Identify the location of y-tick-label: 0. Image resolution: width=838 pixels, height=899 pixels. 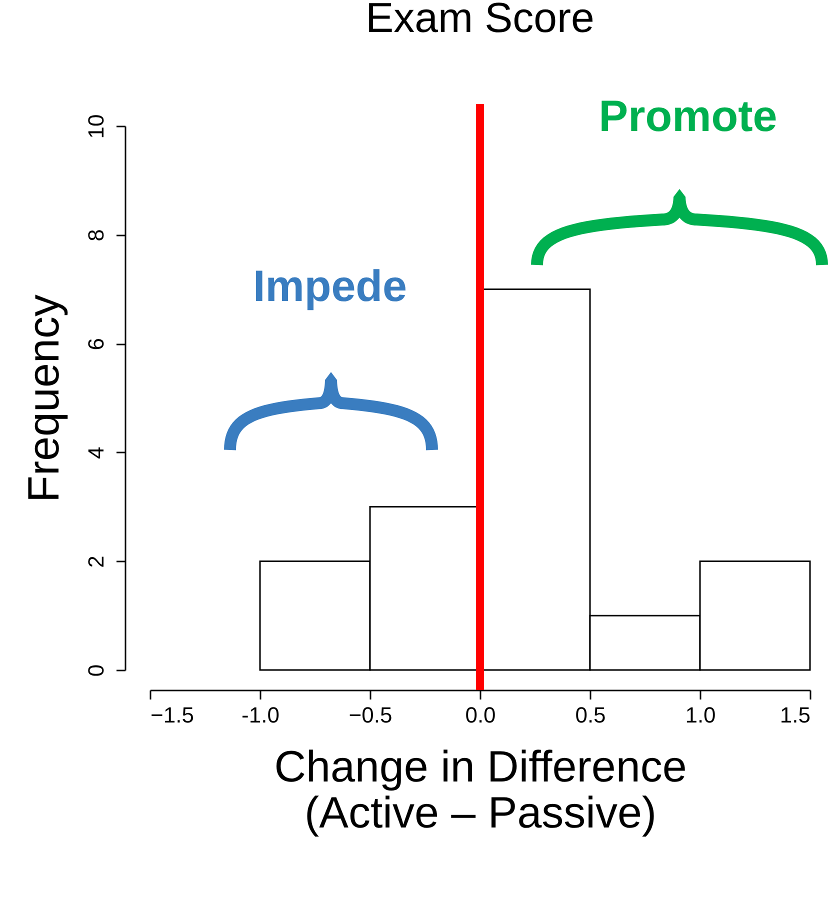
(96, 670).